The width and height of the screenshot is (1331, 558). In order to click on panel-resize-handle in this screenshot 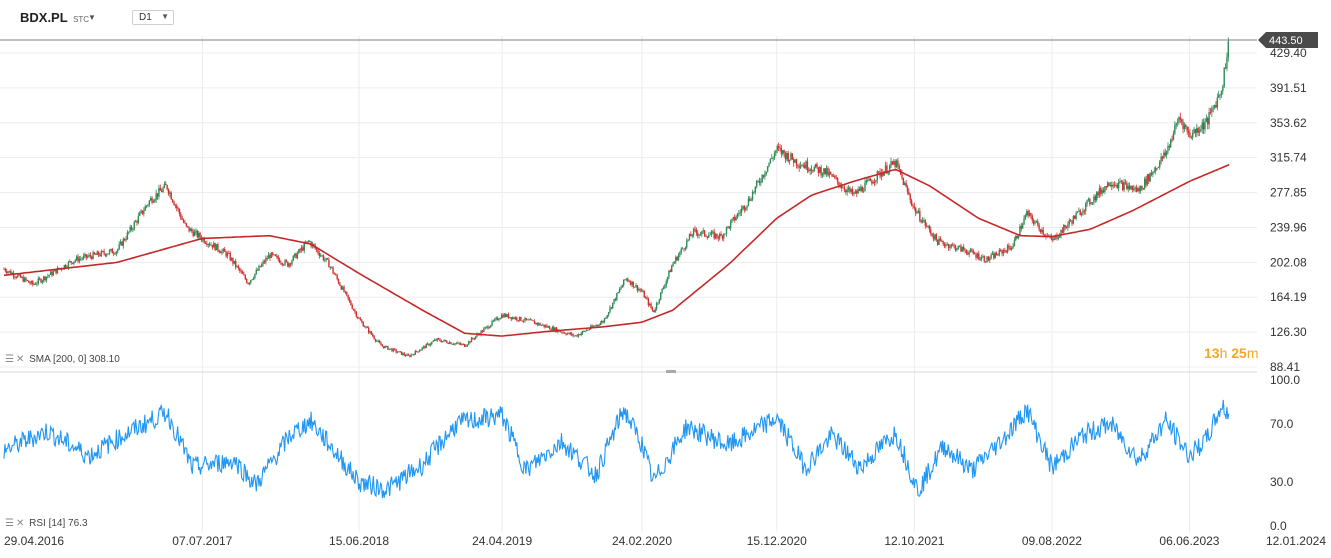, I will do `click(671, 371)`.